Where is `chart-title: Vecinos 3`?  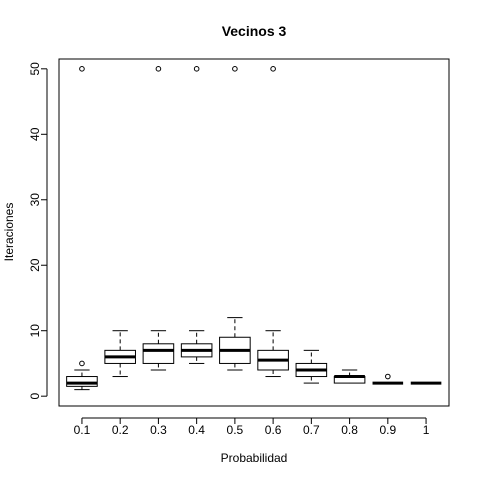
chart-title: Vecinos 3 is located at coordinates (254, 31).